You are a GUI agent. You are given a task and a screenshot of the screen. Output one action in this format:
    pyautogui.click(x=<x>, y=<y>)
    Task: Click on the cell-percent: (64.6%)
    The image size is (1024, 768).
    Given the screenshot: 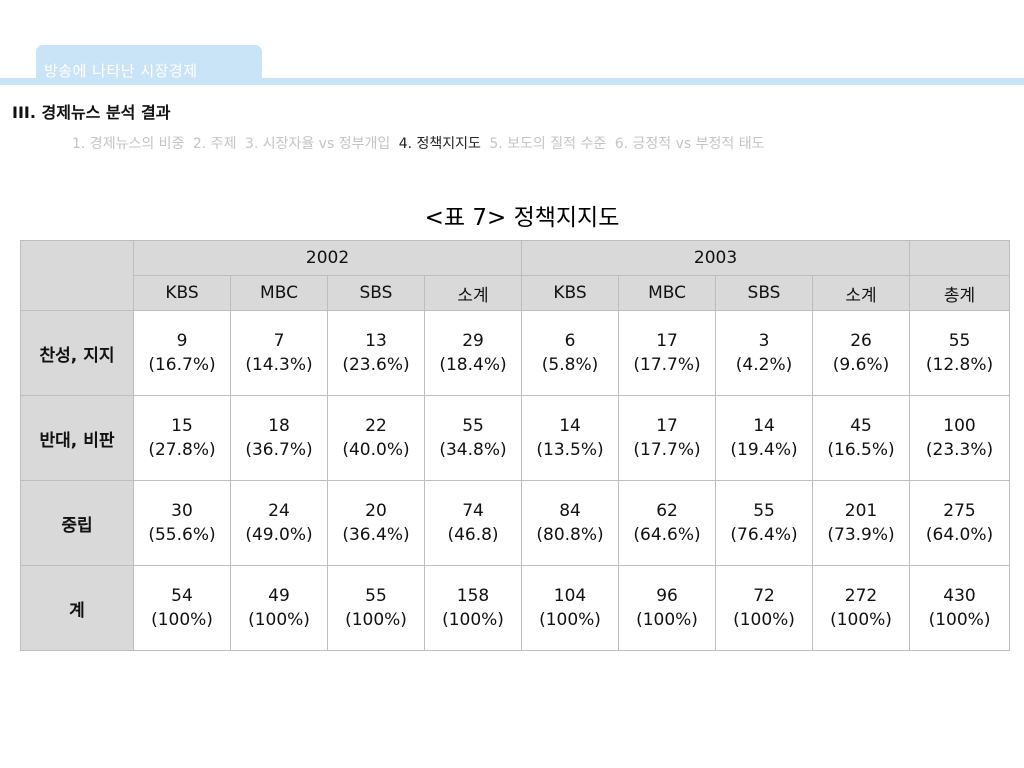 What is the action you would take?
    pyautogui.click(x=667, y=535)
    